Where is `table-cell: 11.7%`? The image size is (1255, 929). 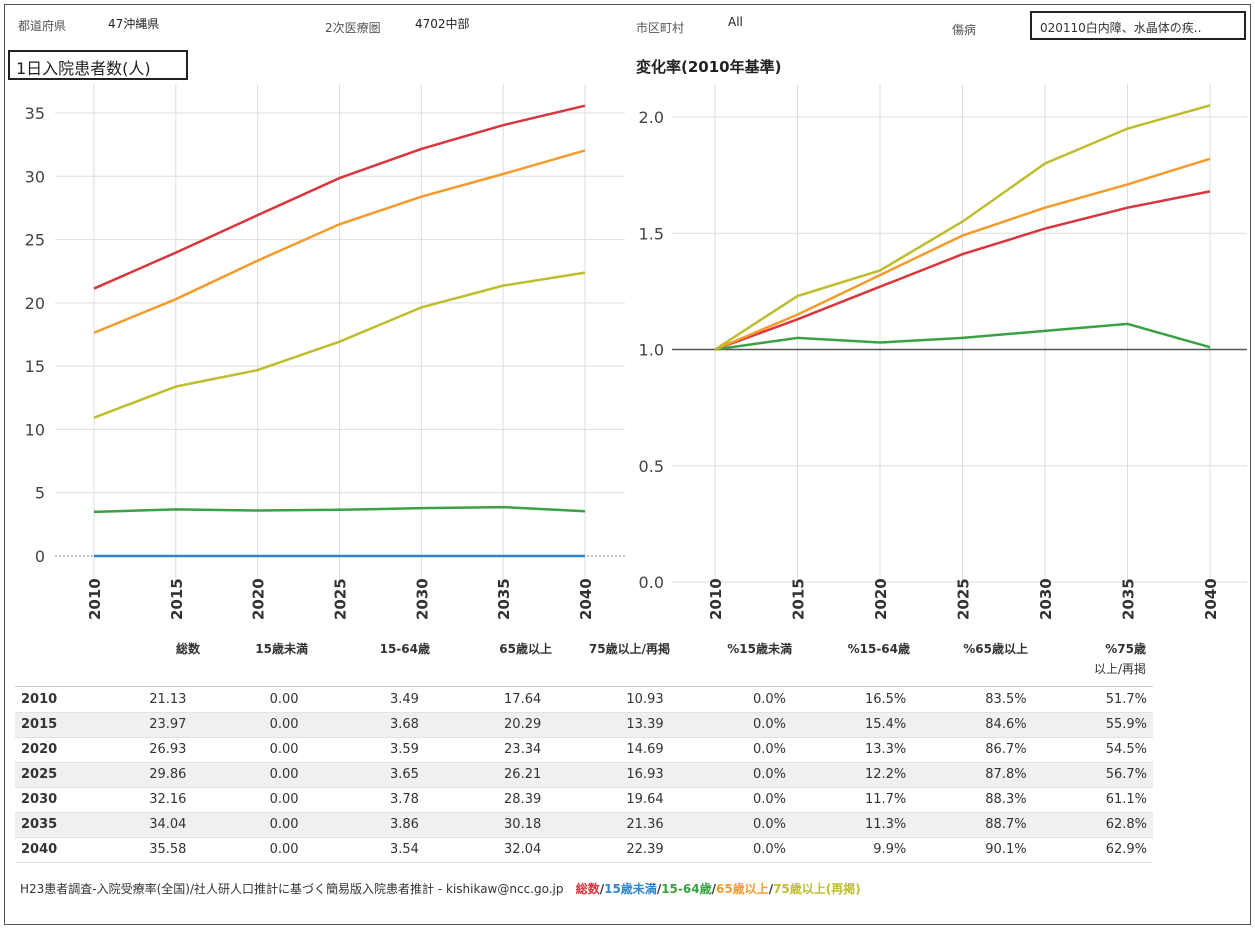 table-cell: 11.7% is located at coordinates (852, 800).